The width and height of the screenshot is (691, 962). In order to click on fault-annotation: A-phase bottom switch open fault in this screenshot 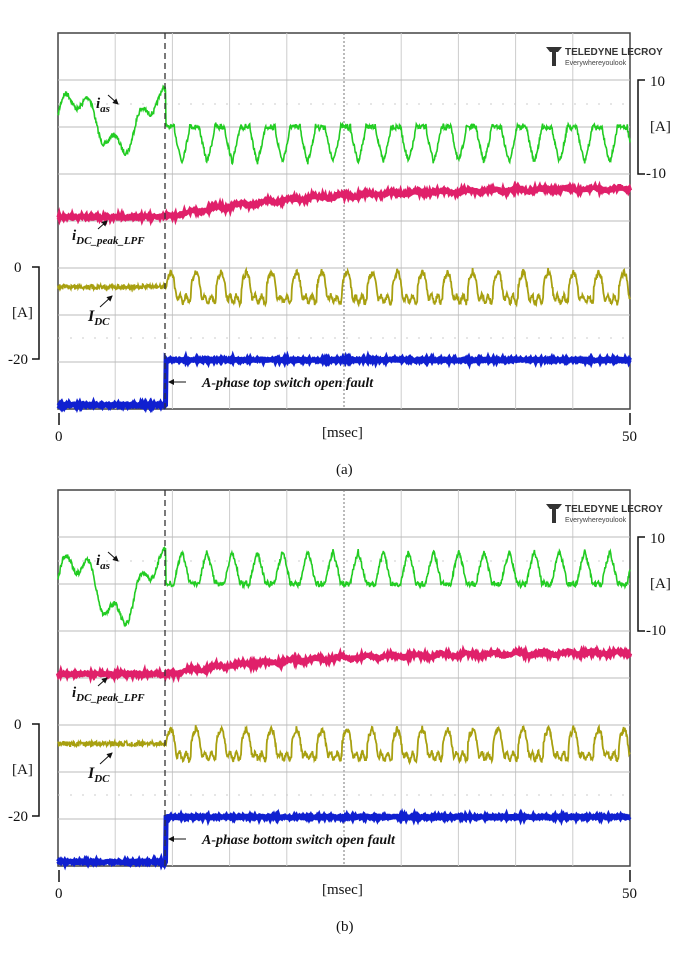, I will do `click(298, 840)`.